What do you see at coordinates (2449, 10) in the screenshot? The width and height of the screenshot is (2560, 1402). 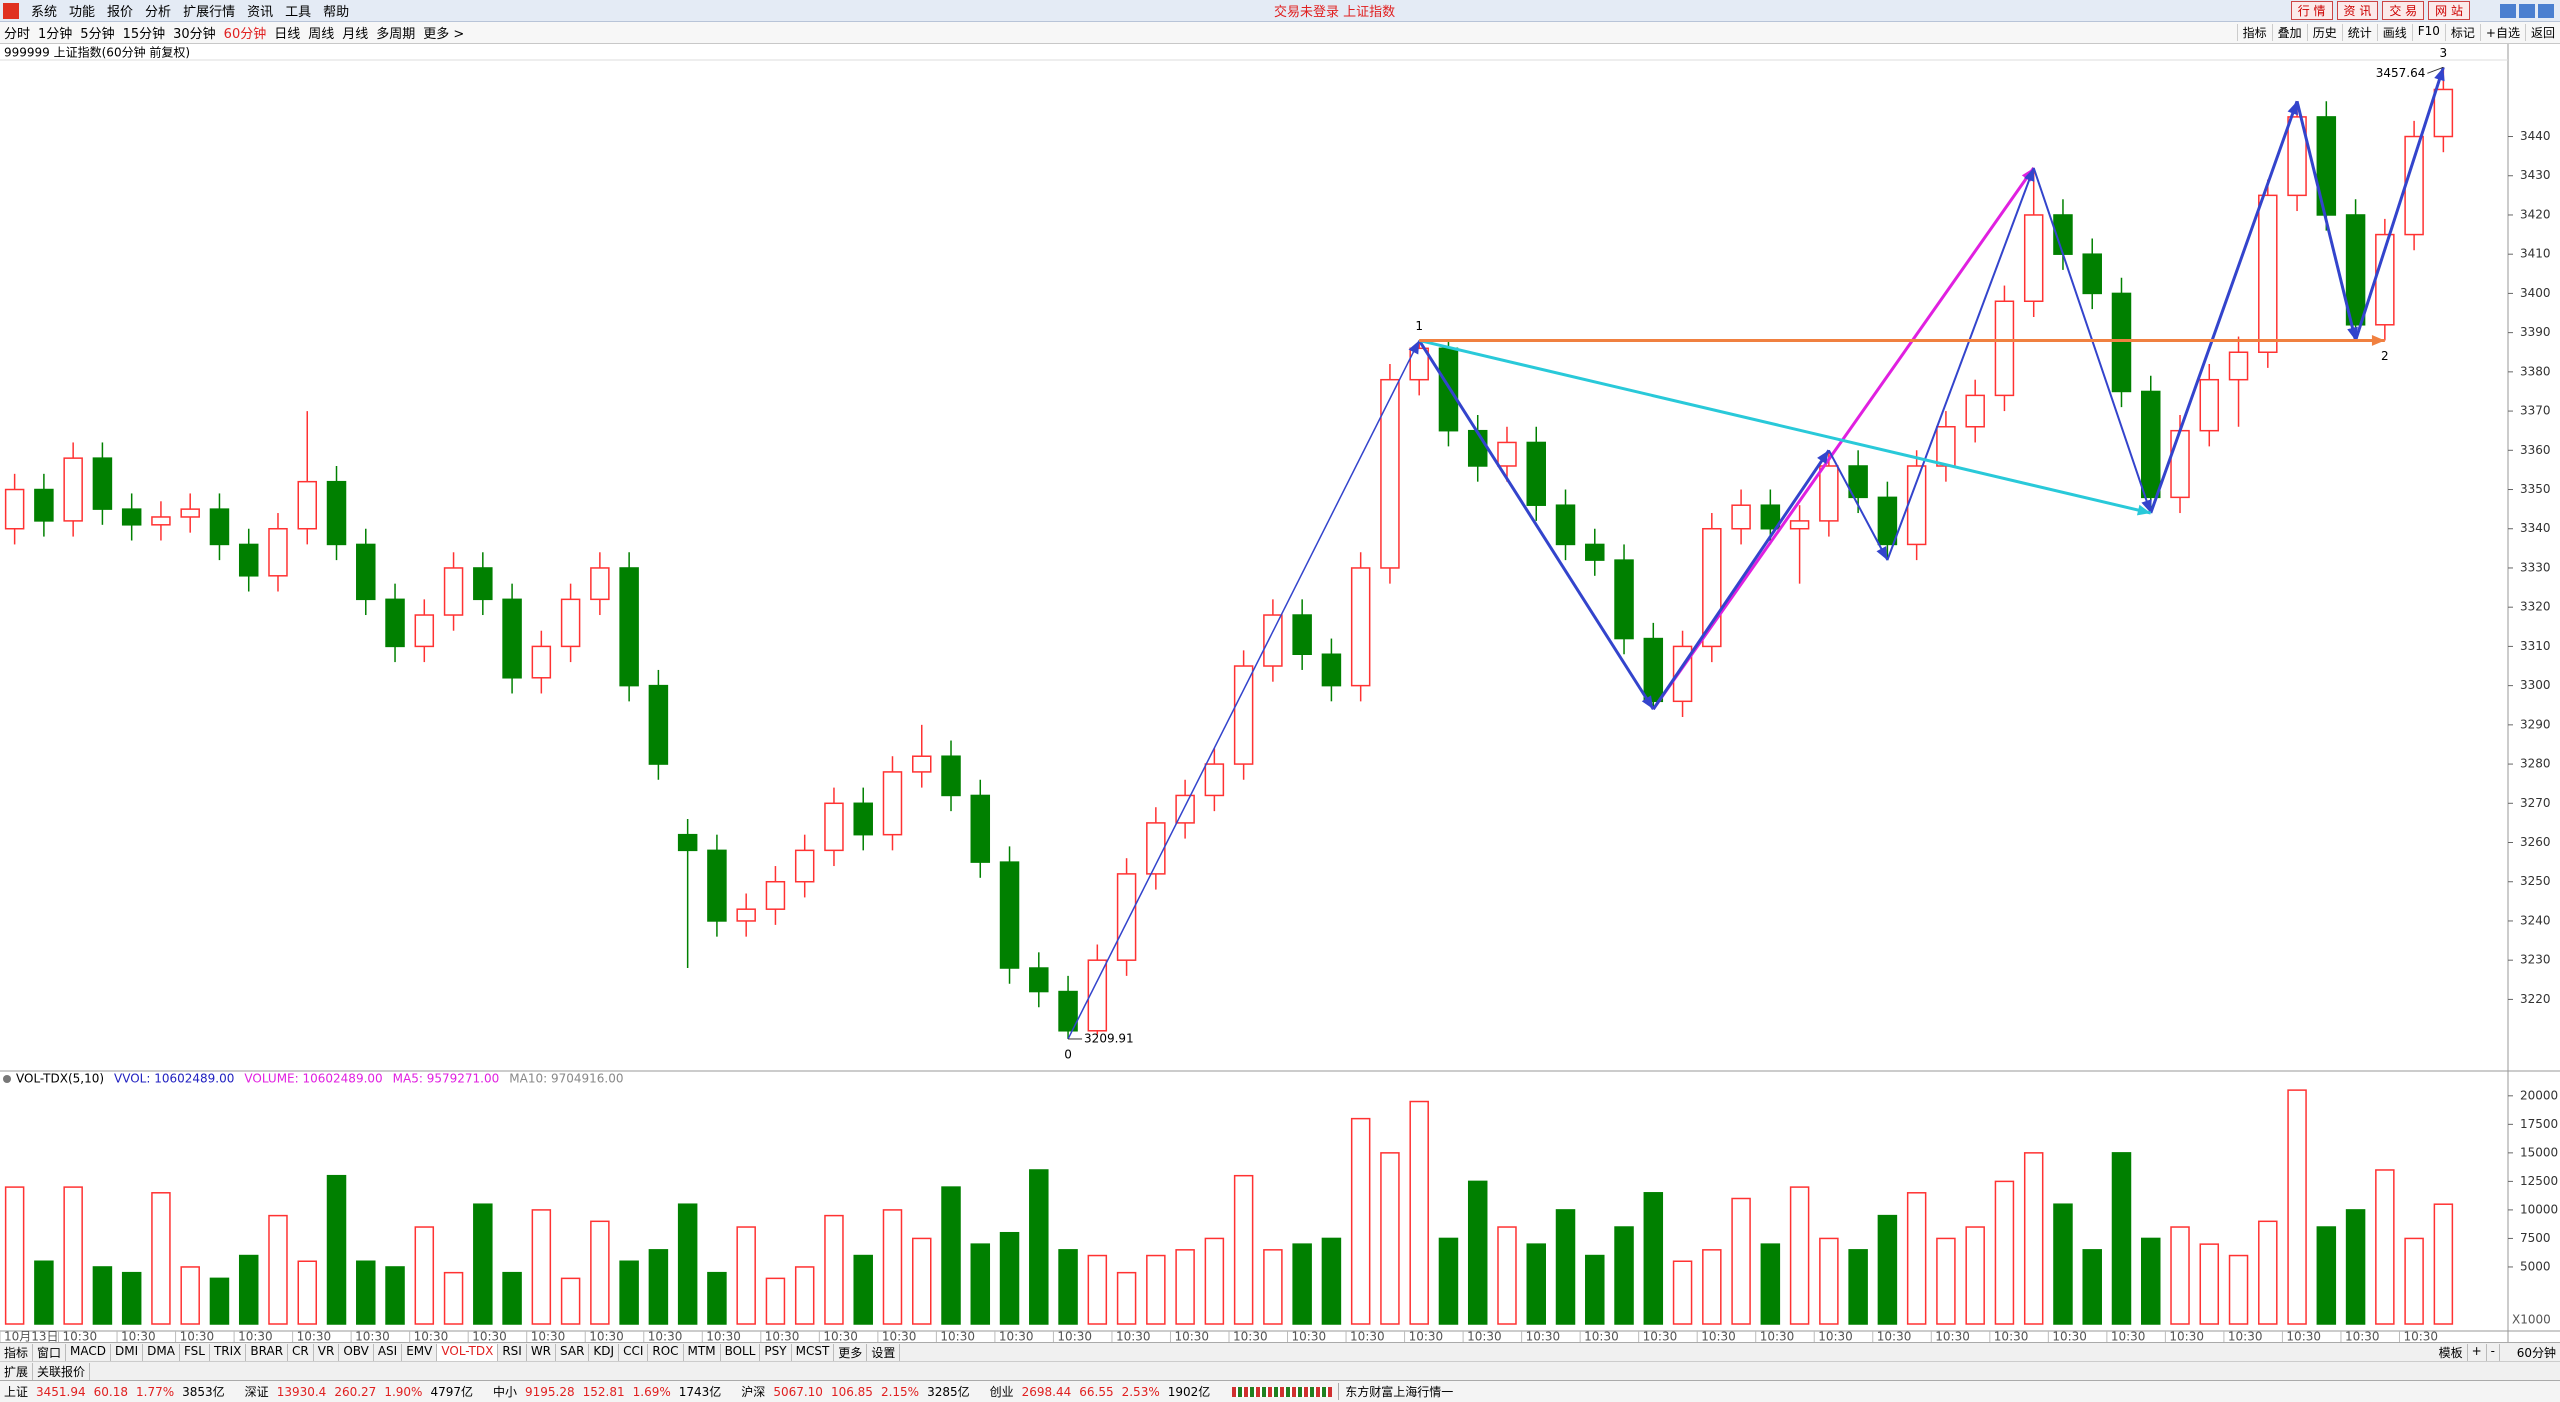 I see `menu-button: 网 站` at bounding box center [2449, 10].